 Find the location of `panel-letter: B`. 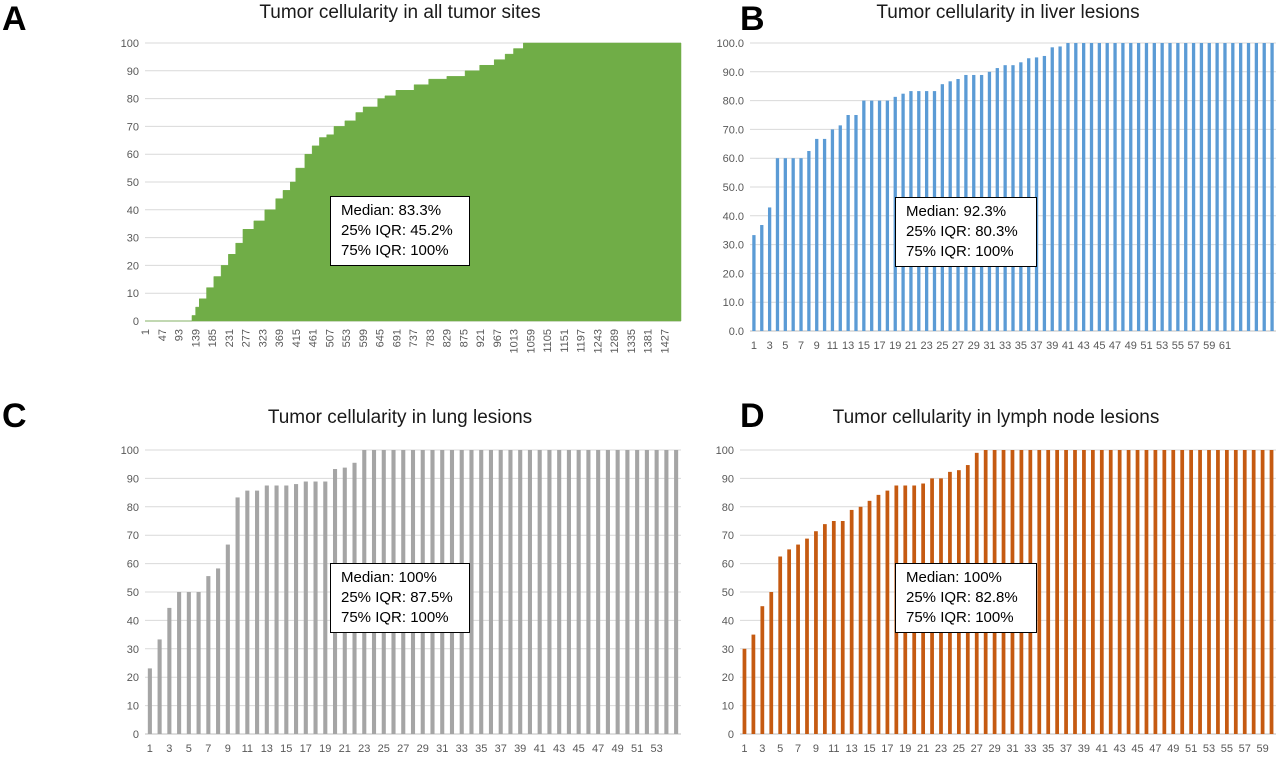

panel-letter: B is located at coordinates (752, 19).